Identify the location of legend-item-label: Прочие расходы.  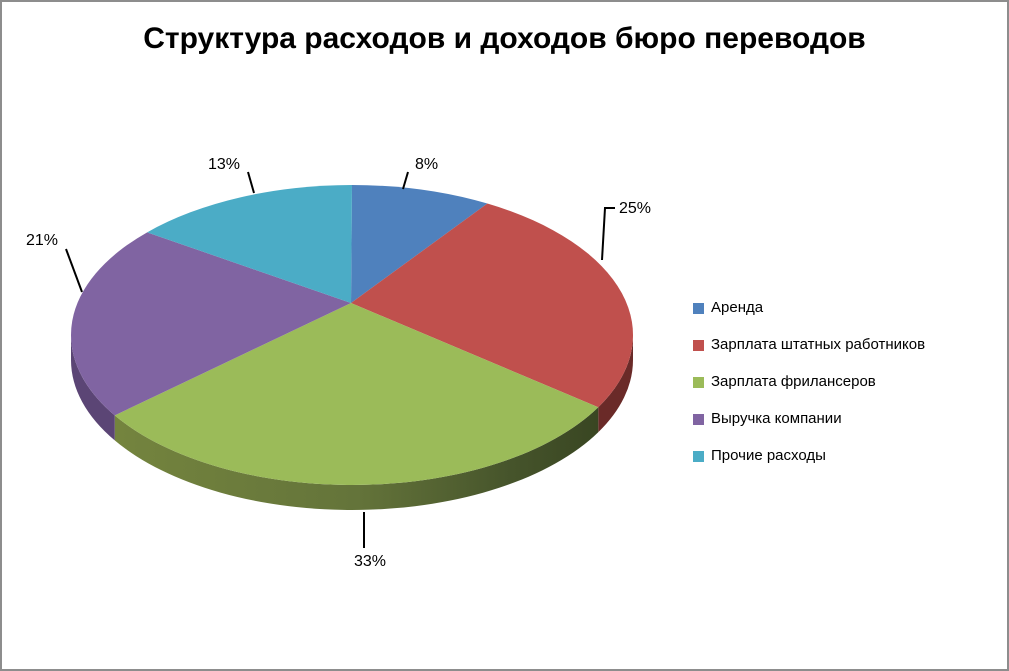
(768, 455).